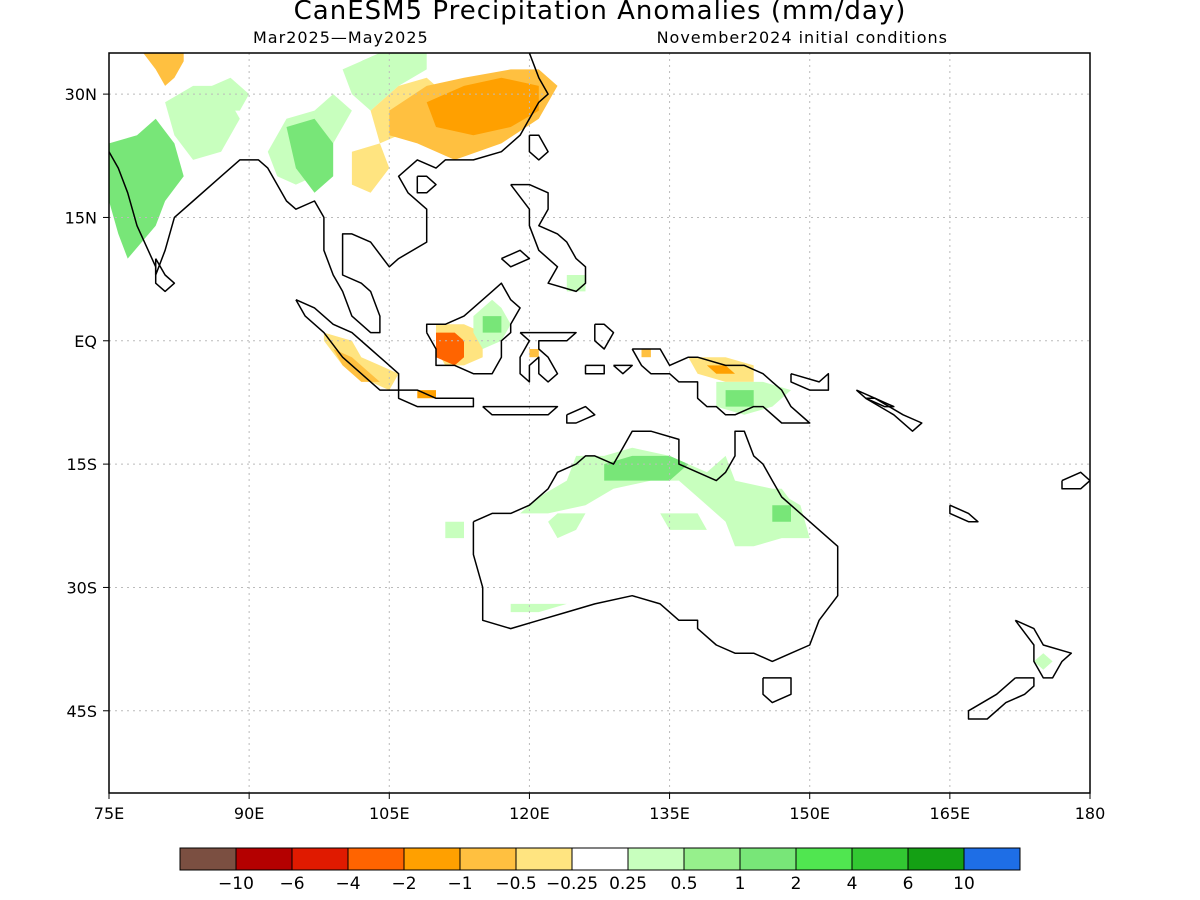 The width and height of the screenshot is (1200, 900). Describe the element at coordinates (600, 13) in the screenshot. I see `map-title: CanESM5 Precipitation Anomalies (mm/day)` at that location.